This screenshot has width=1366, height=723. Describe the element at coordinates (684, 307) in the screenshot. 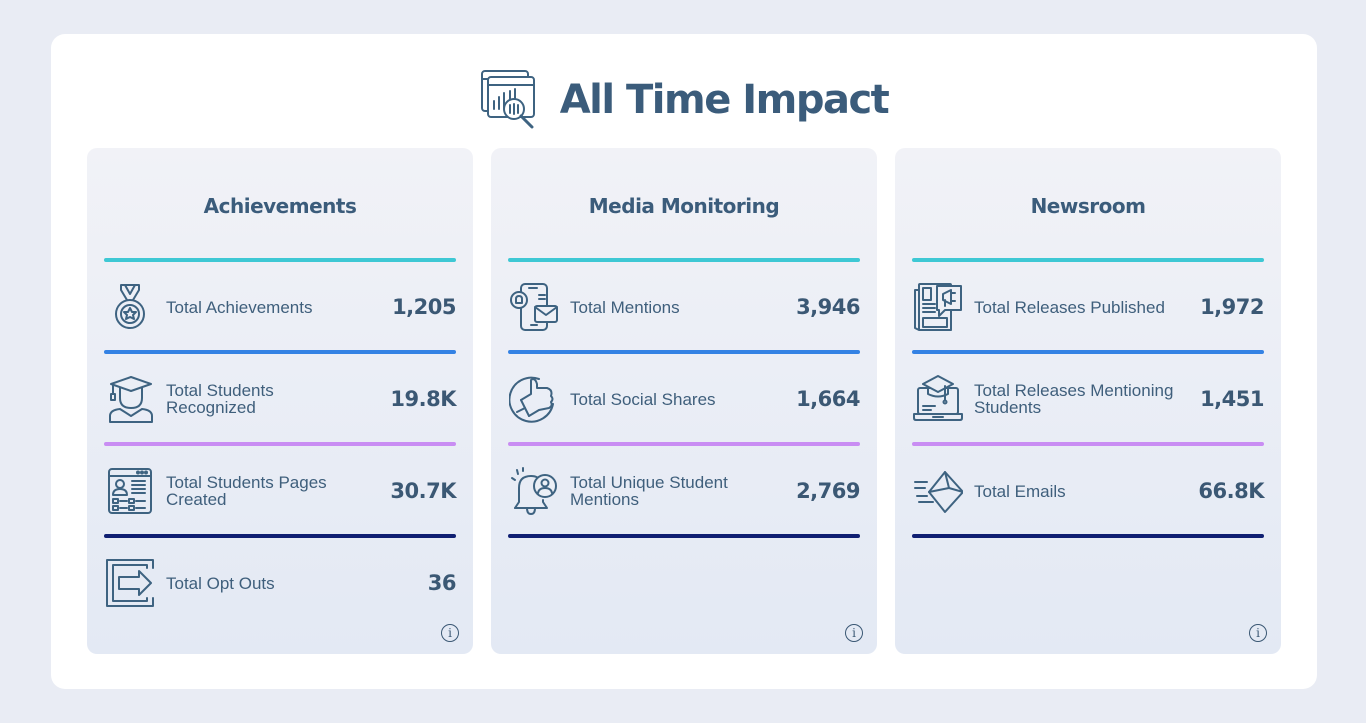

I see `metric-total-mentions: Total Mentions 3,946` at that location.